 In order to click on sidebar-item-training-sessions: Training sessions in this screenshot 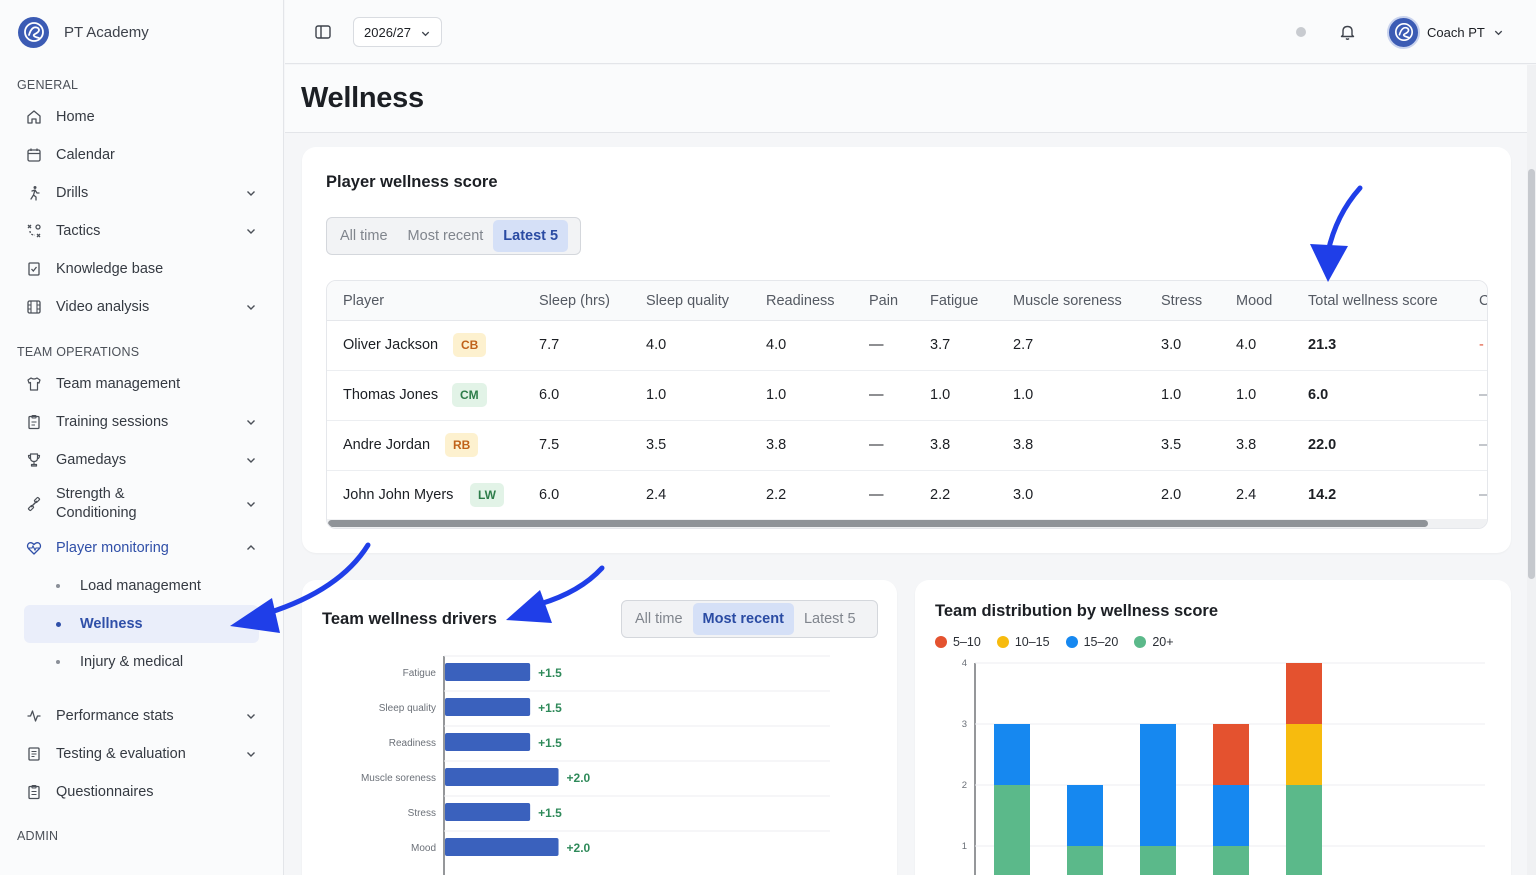, I will do `click(141, 422)`.